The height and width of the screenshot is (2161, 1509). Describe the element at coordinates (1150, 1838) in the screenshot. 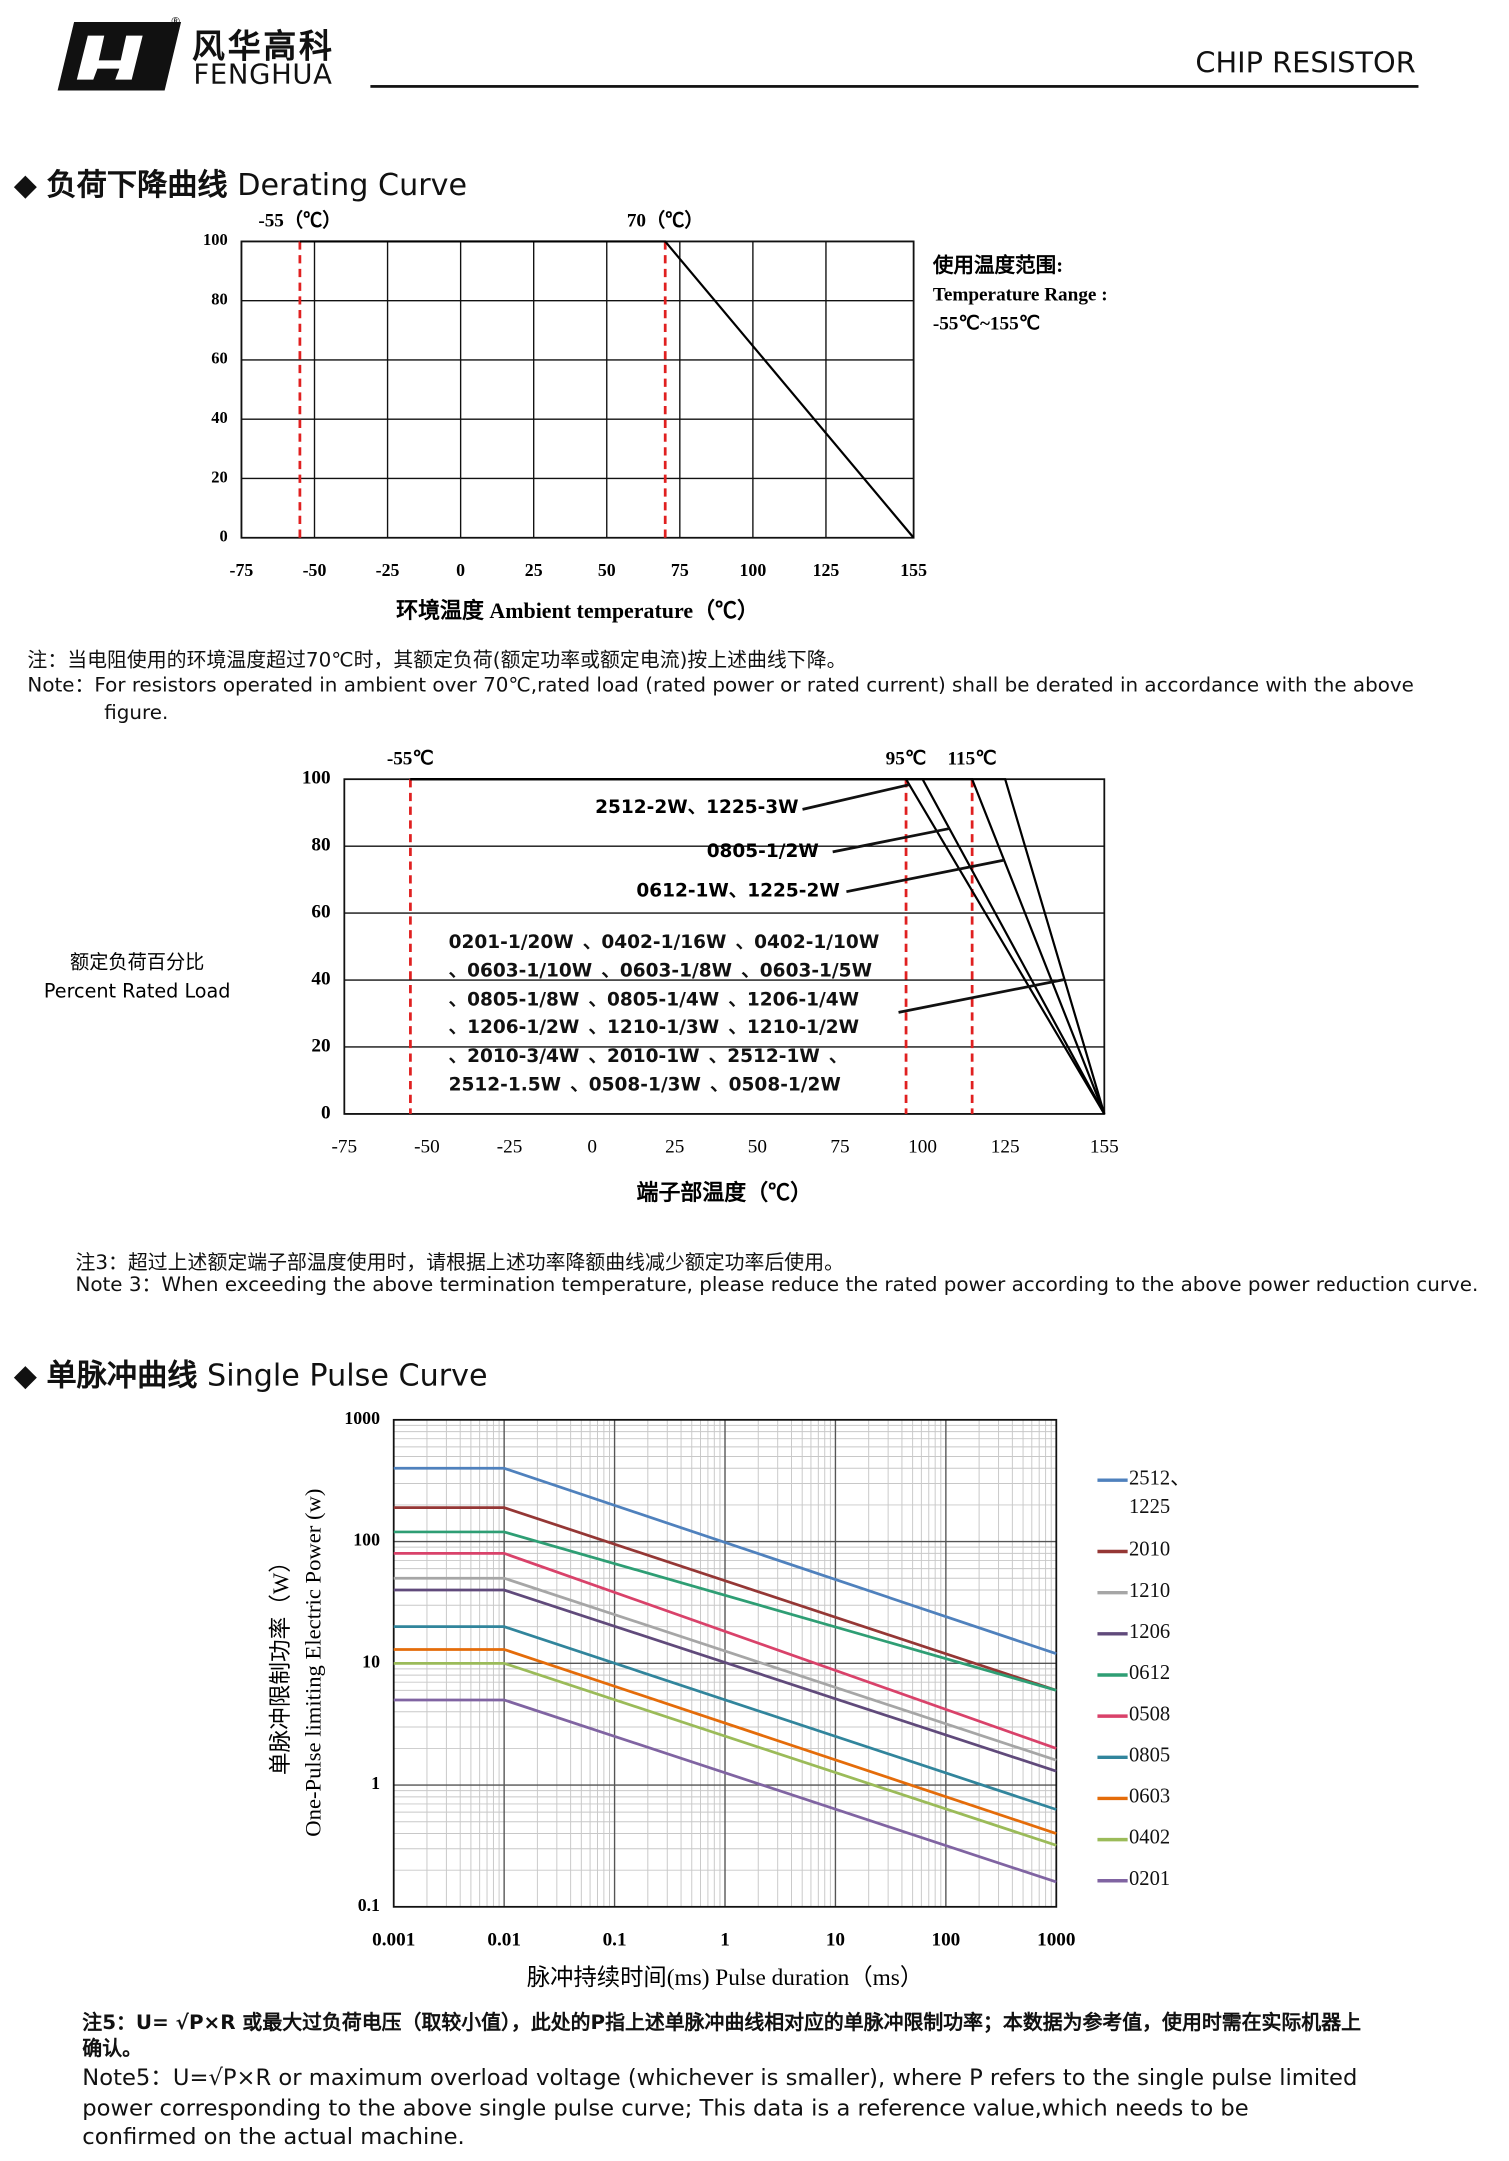

I see `legend-label: 0402` at that location.